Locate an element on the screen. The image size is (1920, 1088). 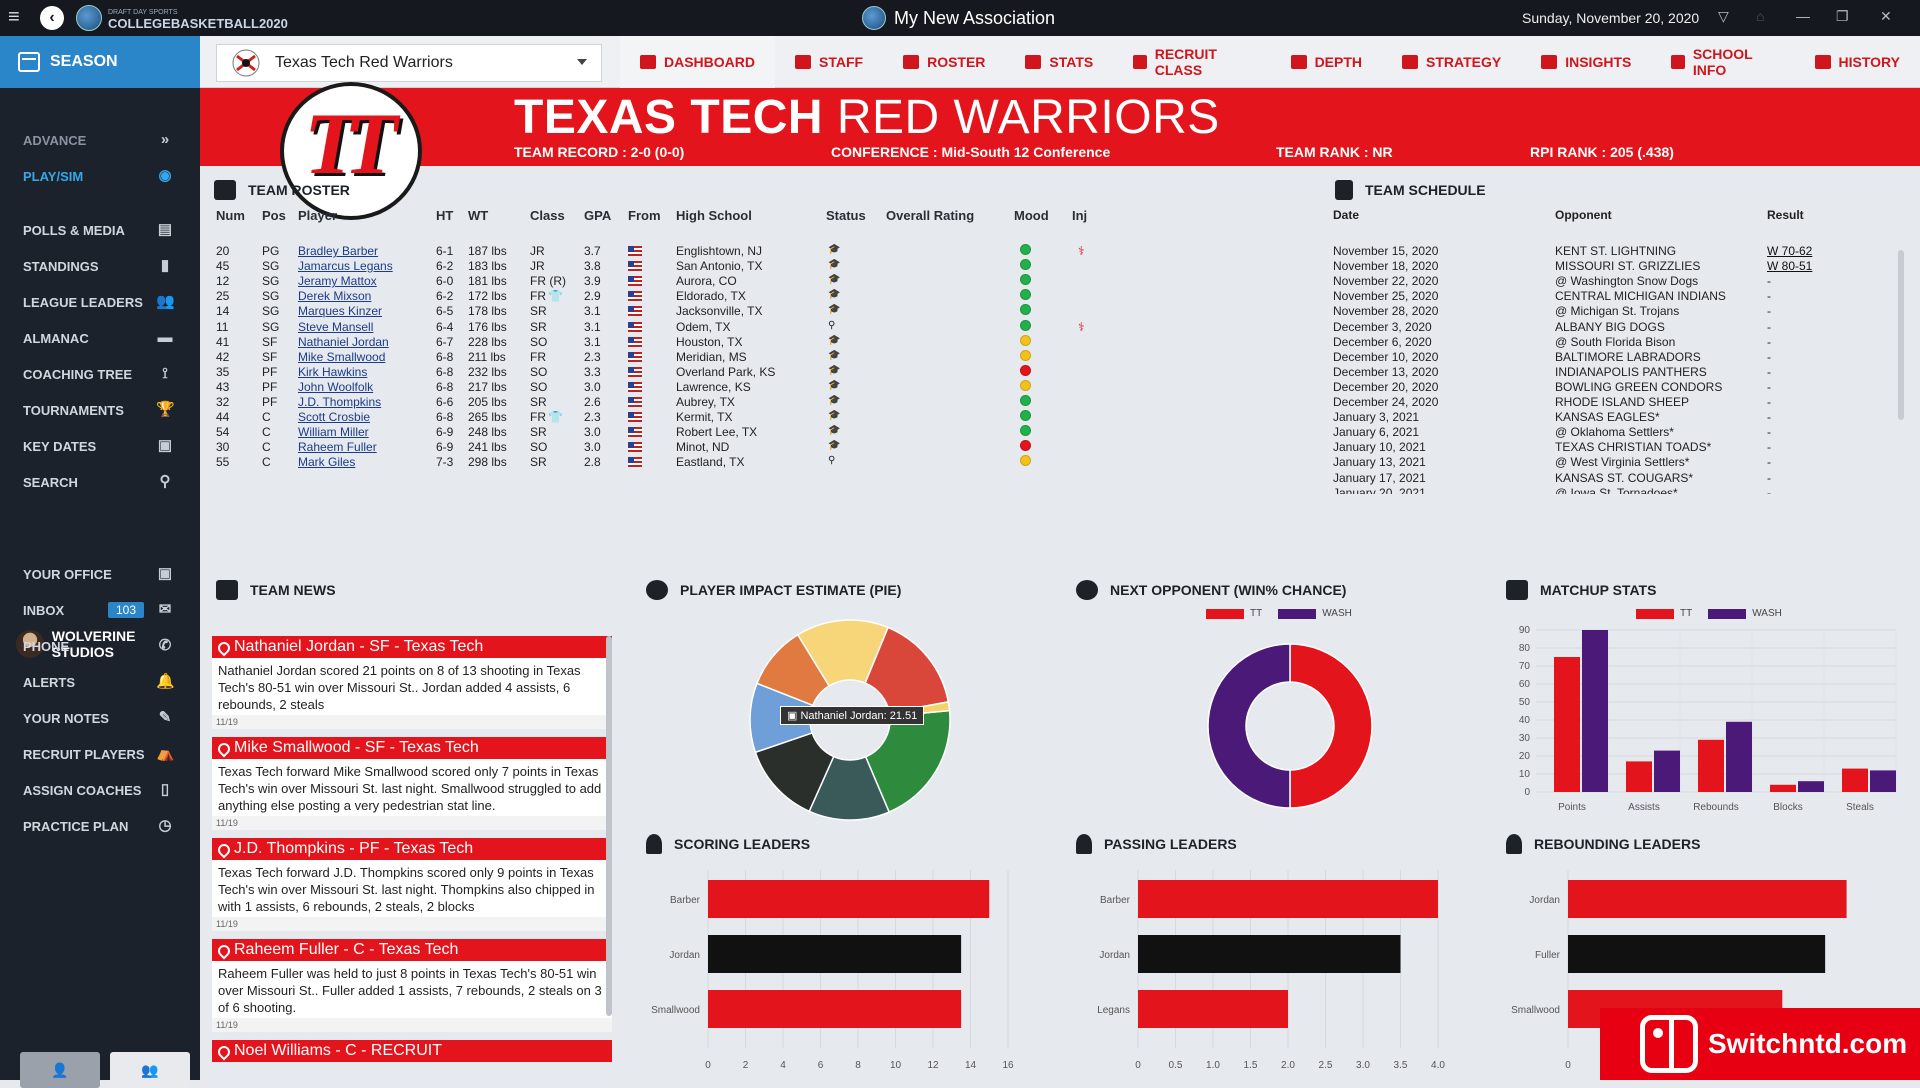
schedule-row: January 10, 2021 TEXAS CHRISTIAN TOADS* - is located at coordinates (1613, 447).